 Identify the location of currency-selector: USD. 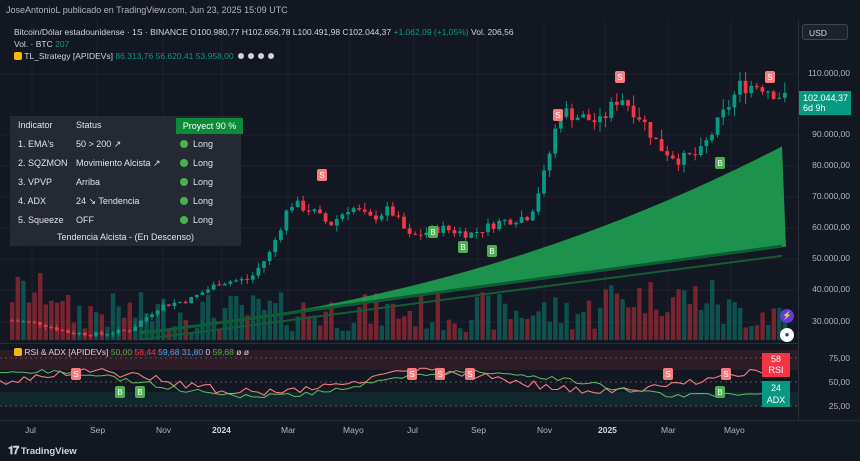
(825, 32).